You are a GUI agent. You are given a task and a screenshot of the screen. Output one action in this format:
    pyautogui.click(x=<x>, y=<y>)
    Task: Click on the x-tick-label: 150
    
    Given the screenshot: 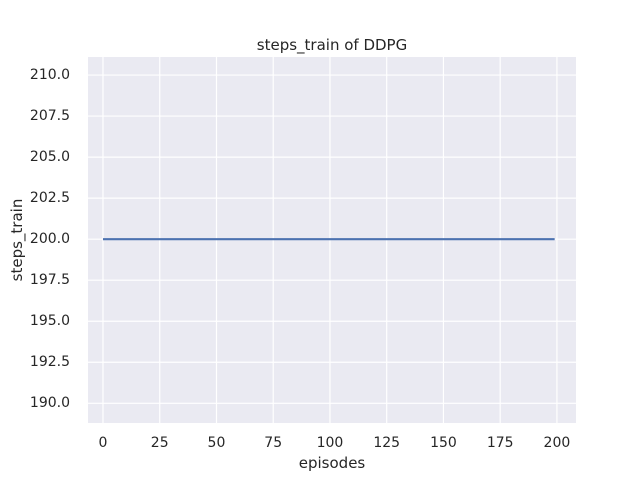 What is the action you would take?
    pyautogui.click(x=443, y=443)
    